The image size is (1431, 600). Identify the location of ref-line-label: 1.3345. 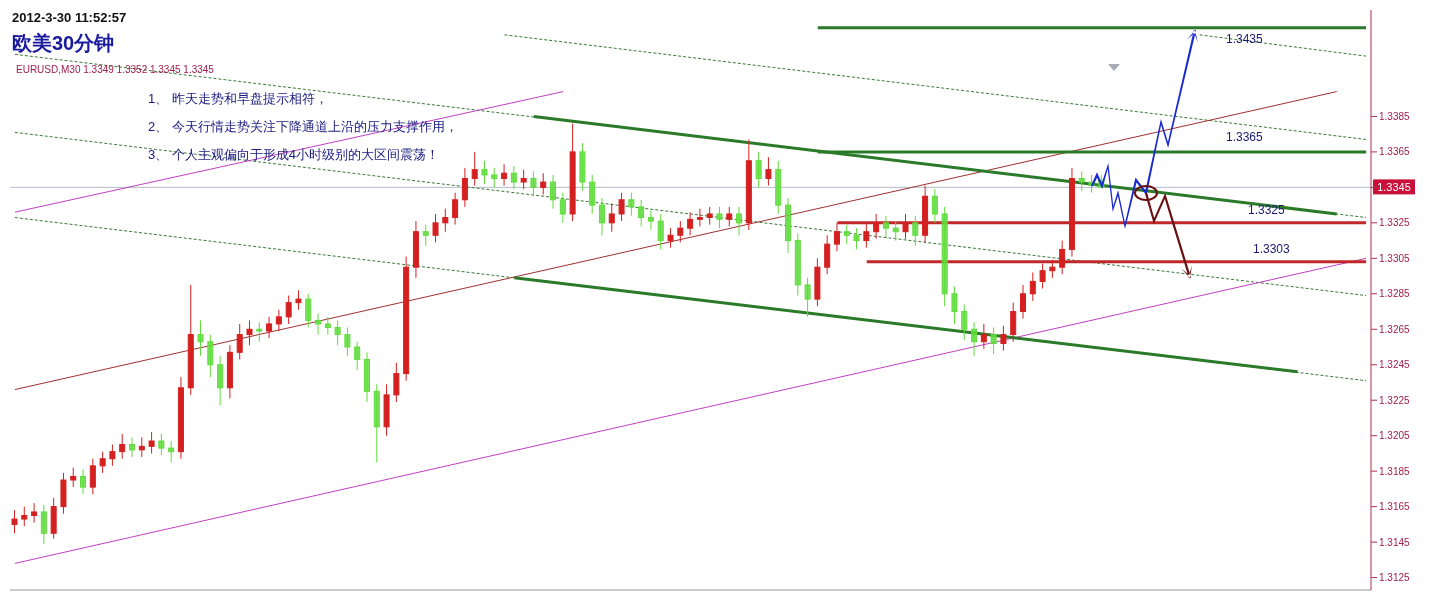
(1394, 187).